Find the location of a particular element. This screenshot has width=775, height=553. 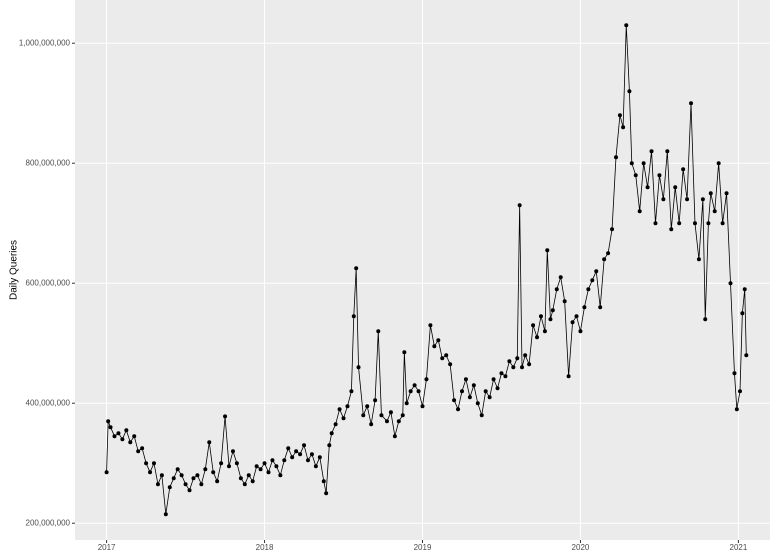

x-tick-label: 2017 is located at coordinates (107, 547).